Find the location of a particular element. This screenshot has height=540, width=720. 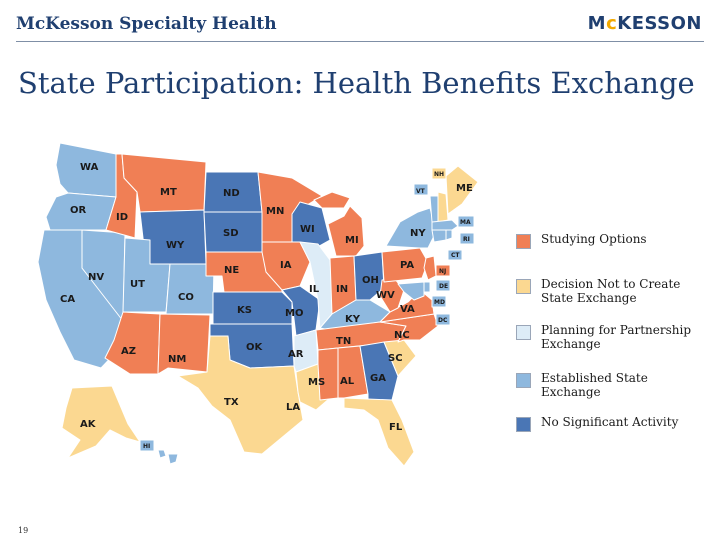

label-IA: IA is located at coordinates (286, 265).